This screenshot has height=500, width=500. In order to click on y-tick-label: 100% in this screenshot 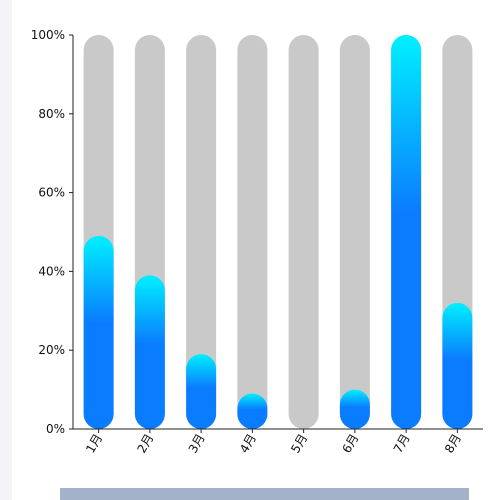, I will do `click(48, 35)`.